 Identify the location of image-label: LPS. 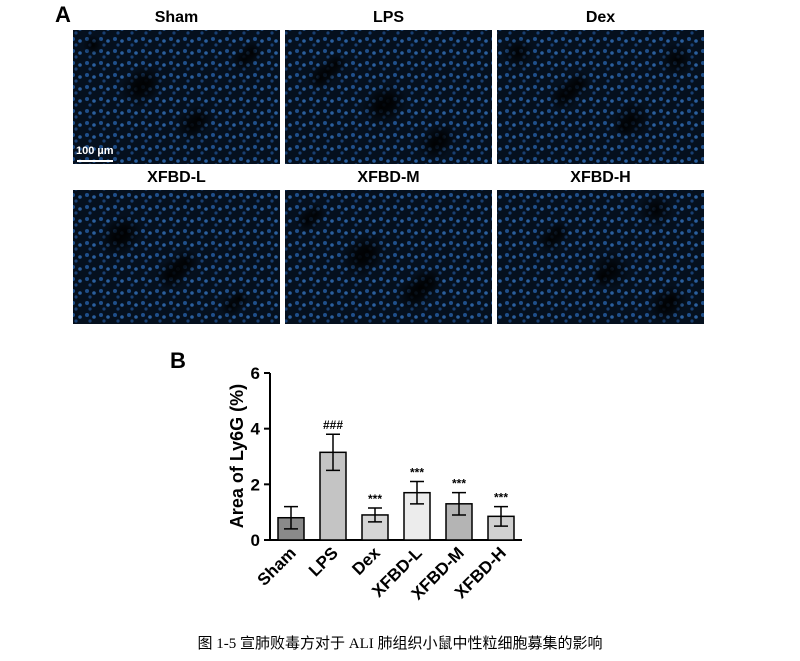
(388, 17).